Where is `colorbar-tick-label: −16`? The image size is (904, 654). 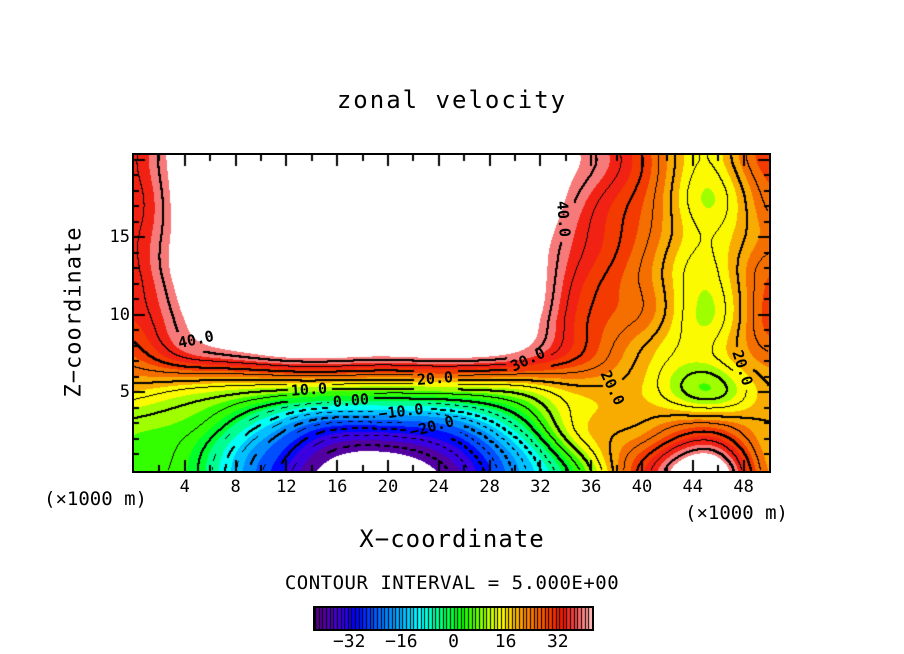
colorbar-tick-label: −16 is located at coordinates (401, 641).